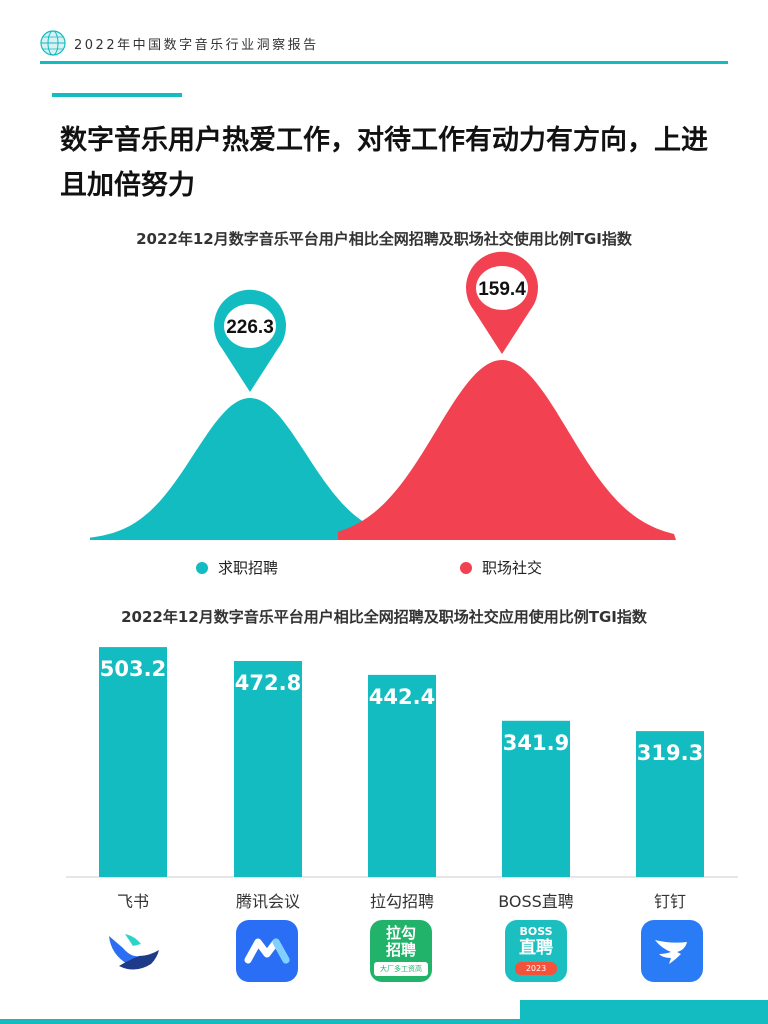  I want to click on globe-logo-icon, so click(53, 43).